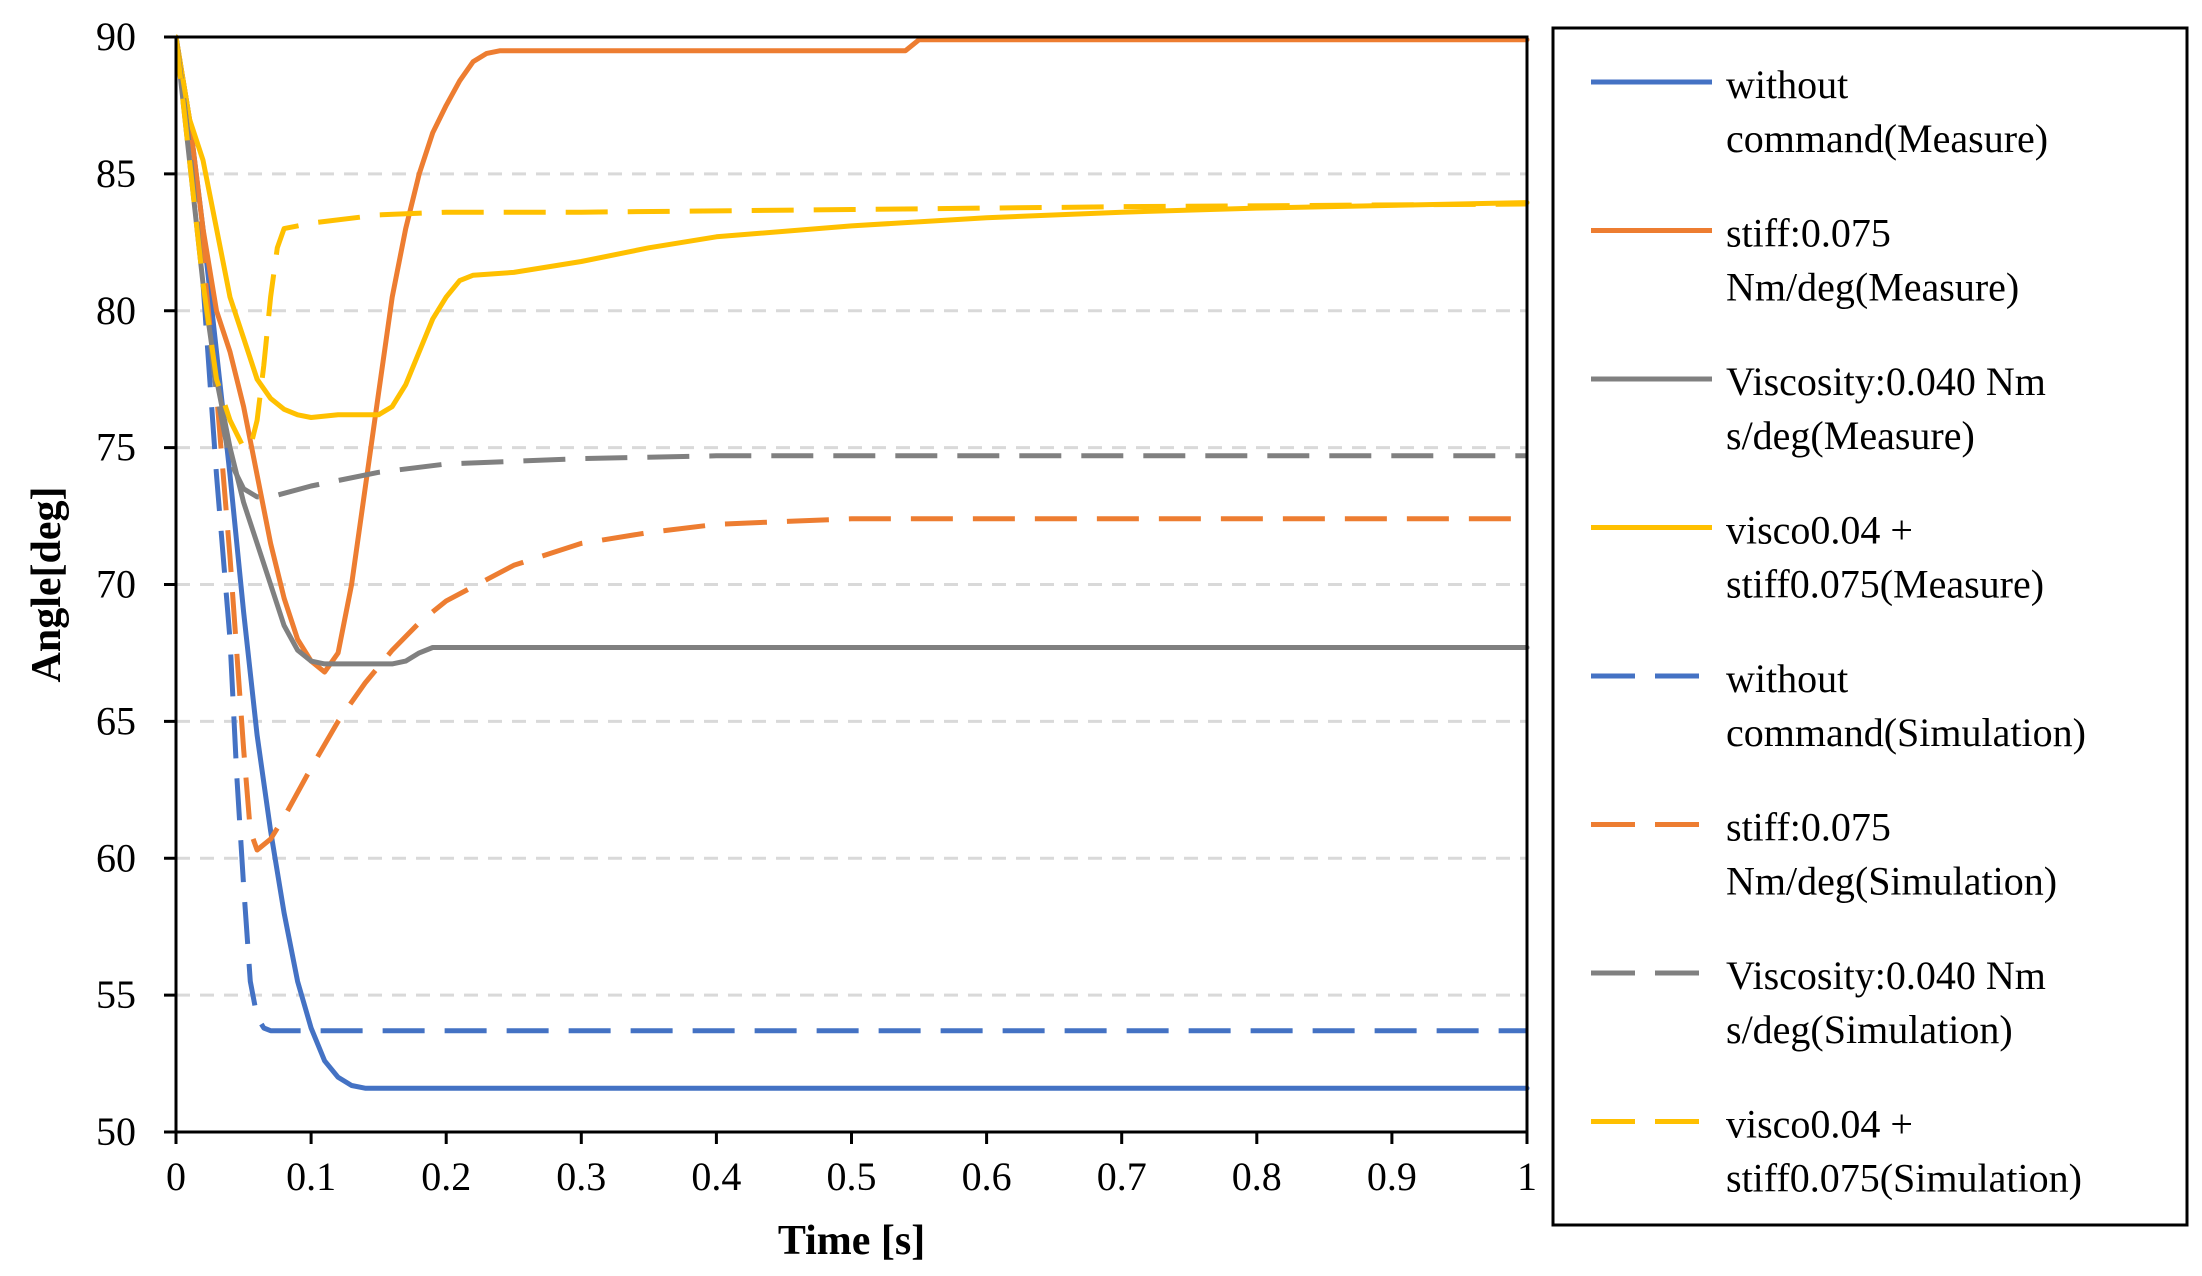 The height and width of the screenshot is (1276, 2202). Describe the element at coordinates (852, 1176) in the screenshot. I see `x-tick-label-5: 0.5` at that location.